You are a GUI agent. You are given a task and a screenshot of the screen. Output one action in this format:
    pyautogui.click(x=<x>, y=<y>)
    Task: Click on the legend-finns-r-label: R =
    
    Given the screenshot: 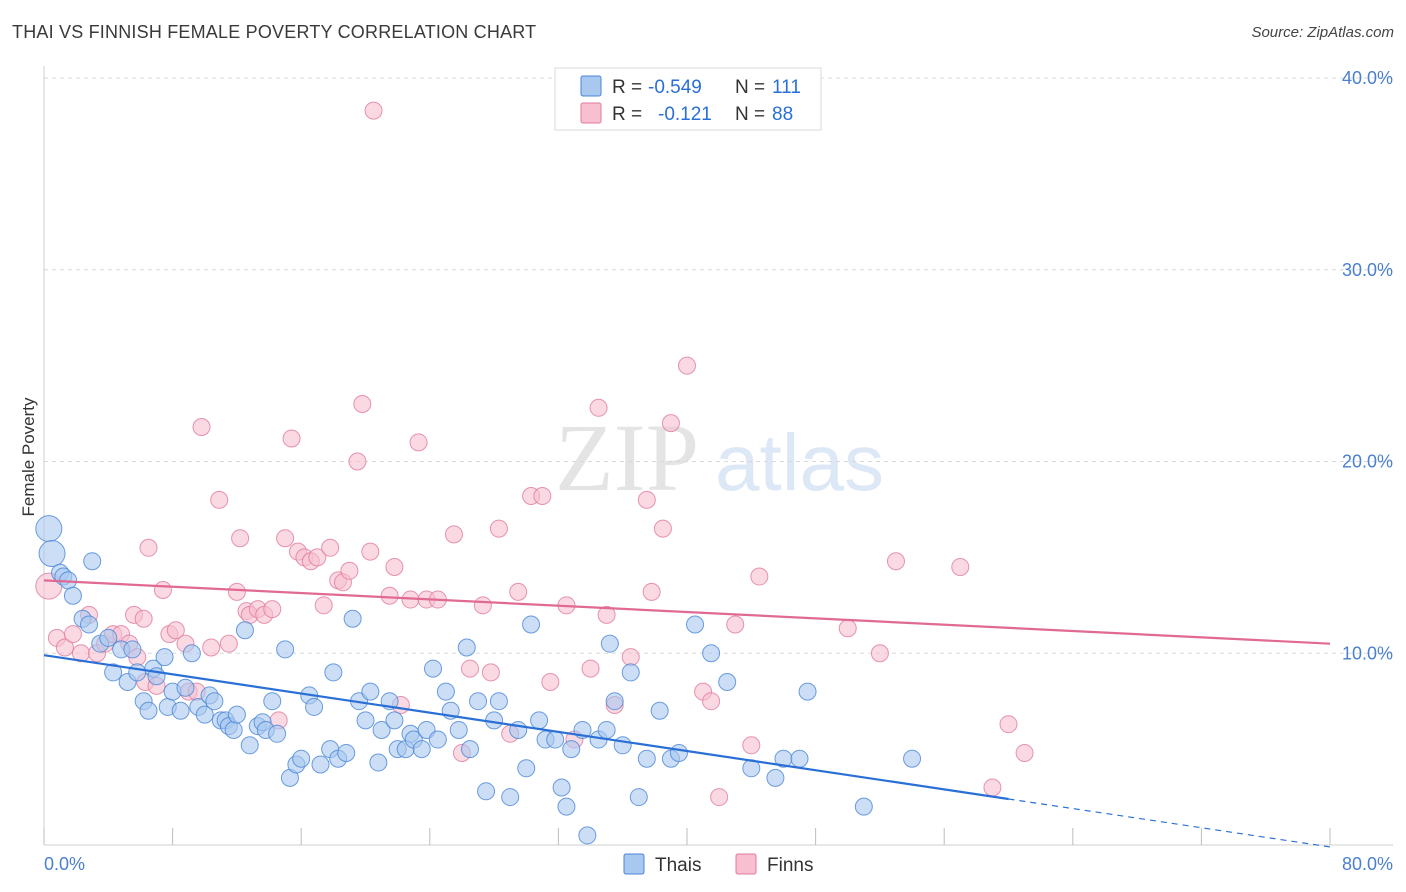 What is the action you would take?
    pyautogui.click(x=627, y=114)
    